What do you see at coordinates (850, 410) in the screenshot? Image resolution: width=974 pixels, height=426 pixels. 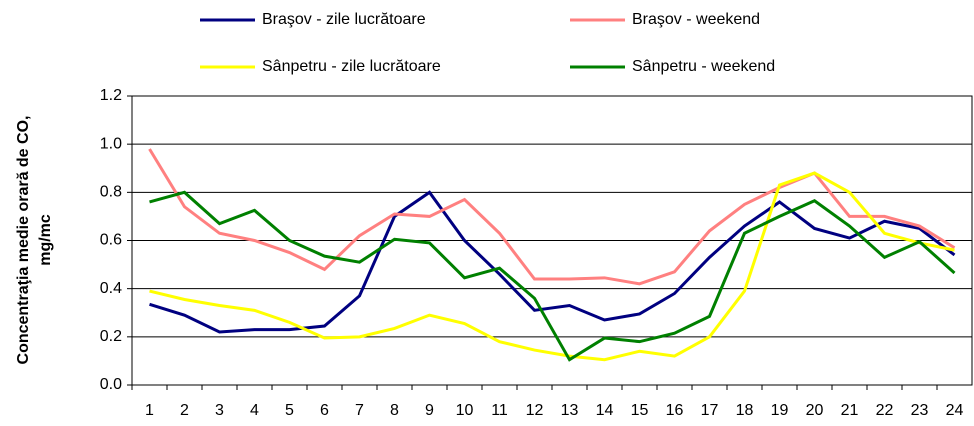 I see `x-tick-label: 21` at bounding box center [850, 410].